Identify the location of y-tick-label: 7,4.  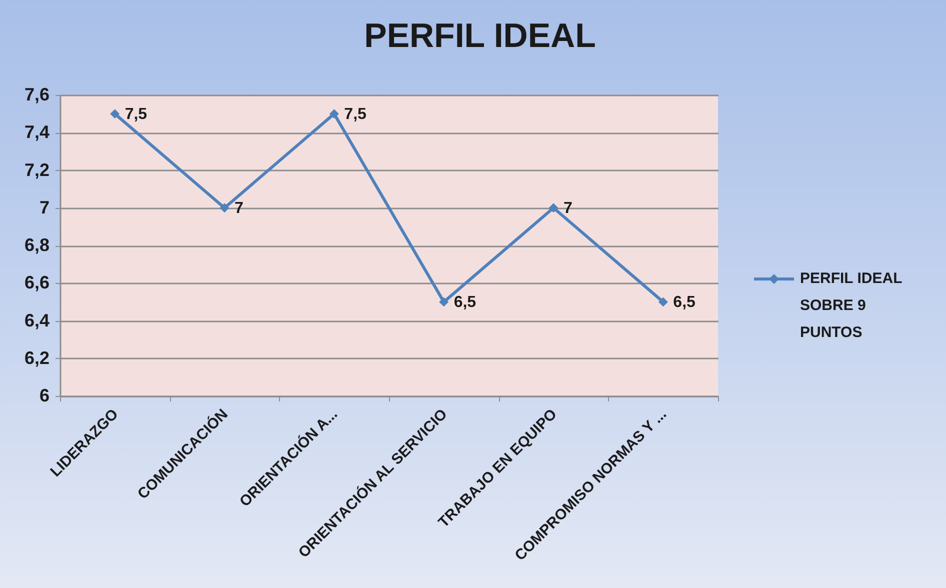
(37, 132).